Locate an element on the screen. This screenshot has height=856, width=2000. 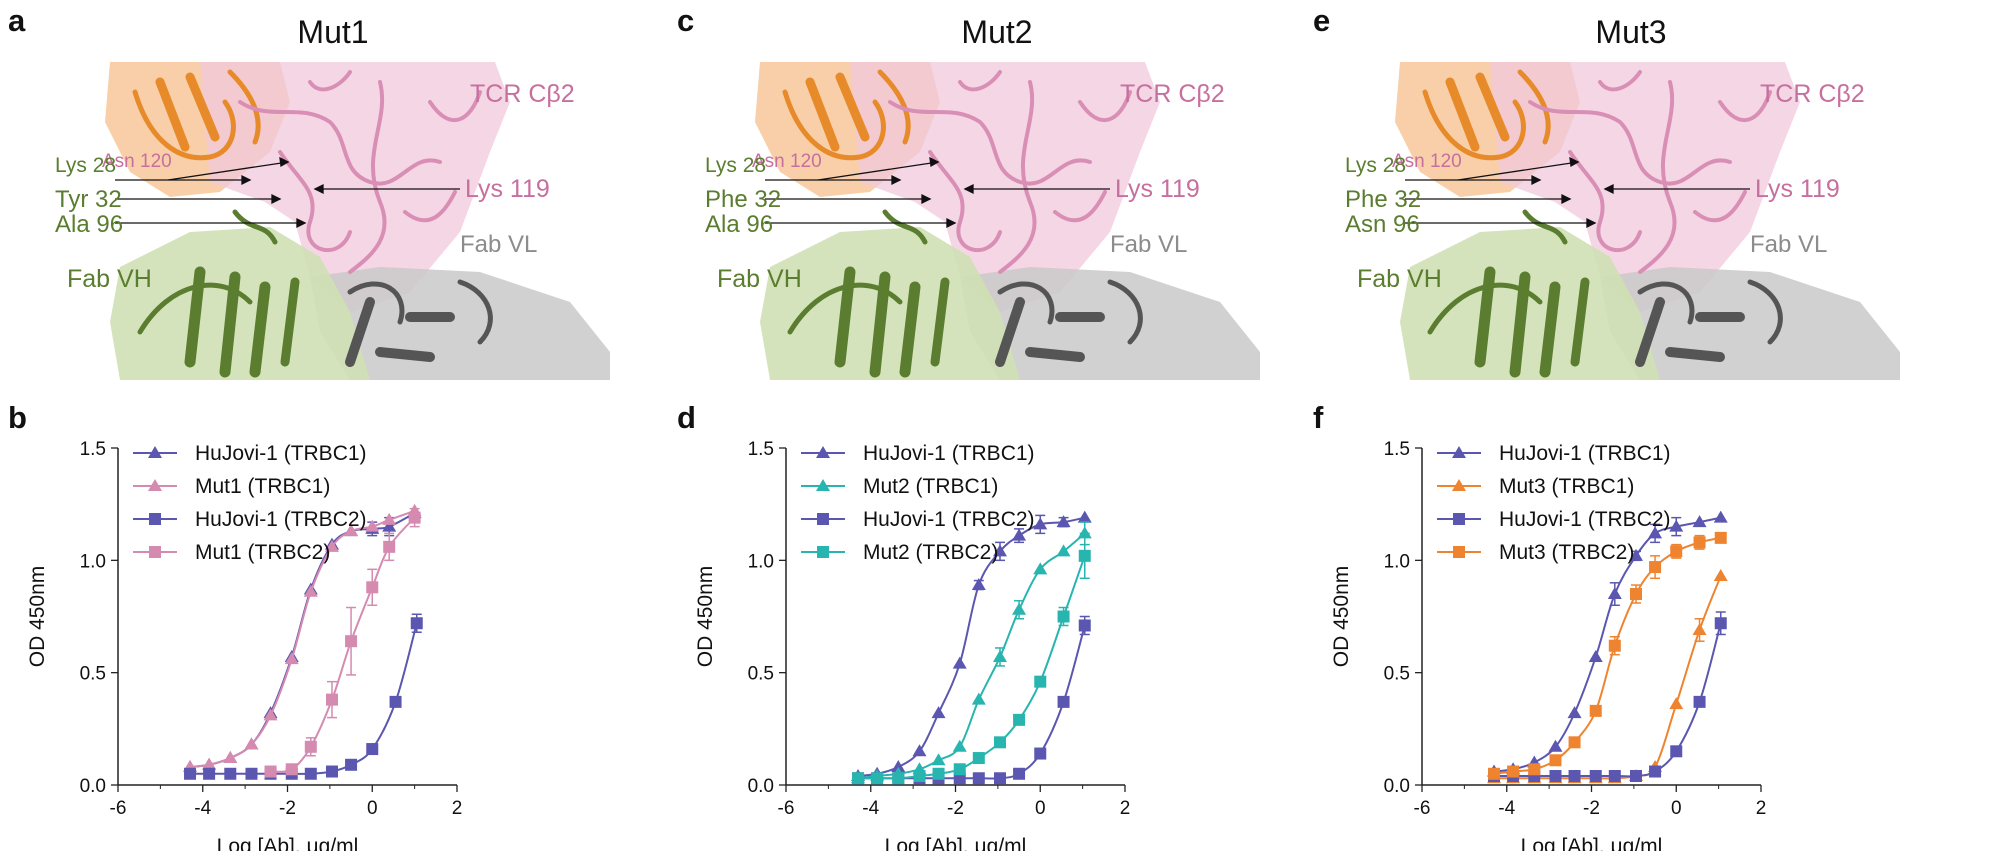
series-curve is located at coordinates (1608, 677).